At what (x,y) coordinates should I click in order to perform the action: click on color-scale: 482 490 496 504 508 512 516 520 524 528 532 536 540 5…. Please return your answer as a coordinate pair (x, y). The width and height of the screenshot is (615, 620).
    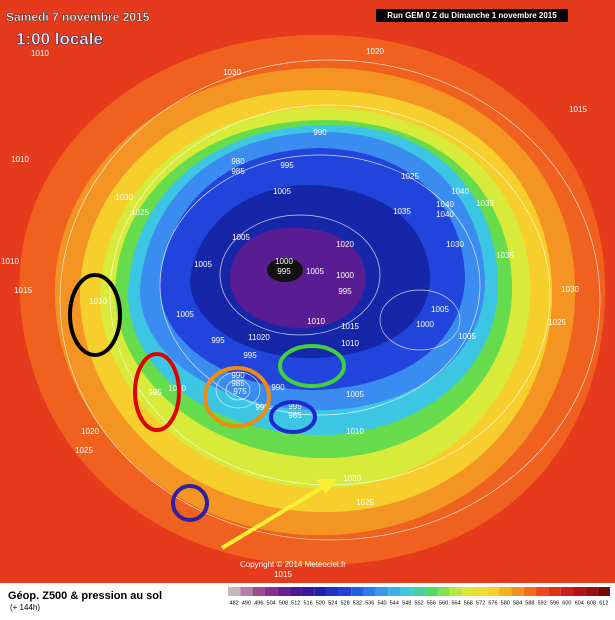
    Looking at the image, I should click on (419, 596).